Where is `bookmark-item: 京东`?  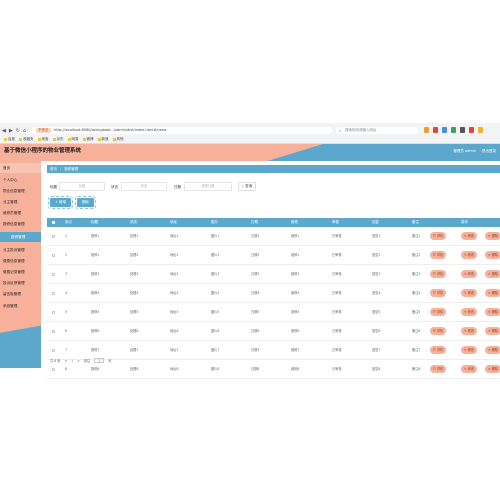 bookmark-item: 京东 is located at coordinates (58, 139).